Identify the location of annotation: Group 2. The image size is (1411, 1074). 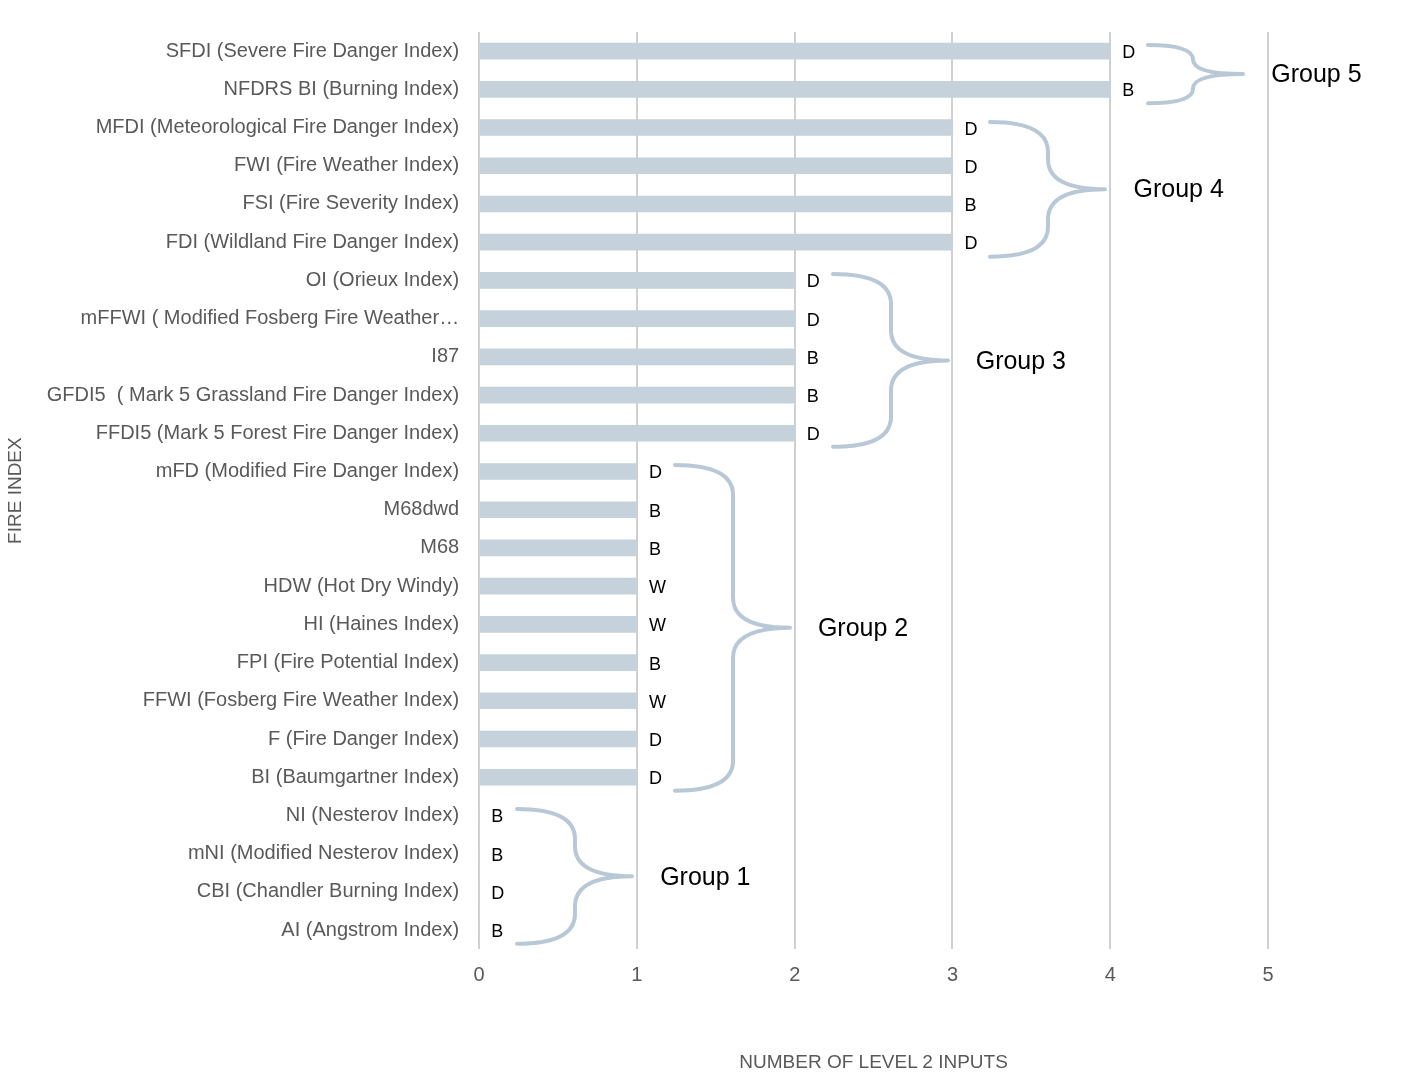
(863, 627).